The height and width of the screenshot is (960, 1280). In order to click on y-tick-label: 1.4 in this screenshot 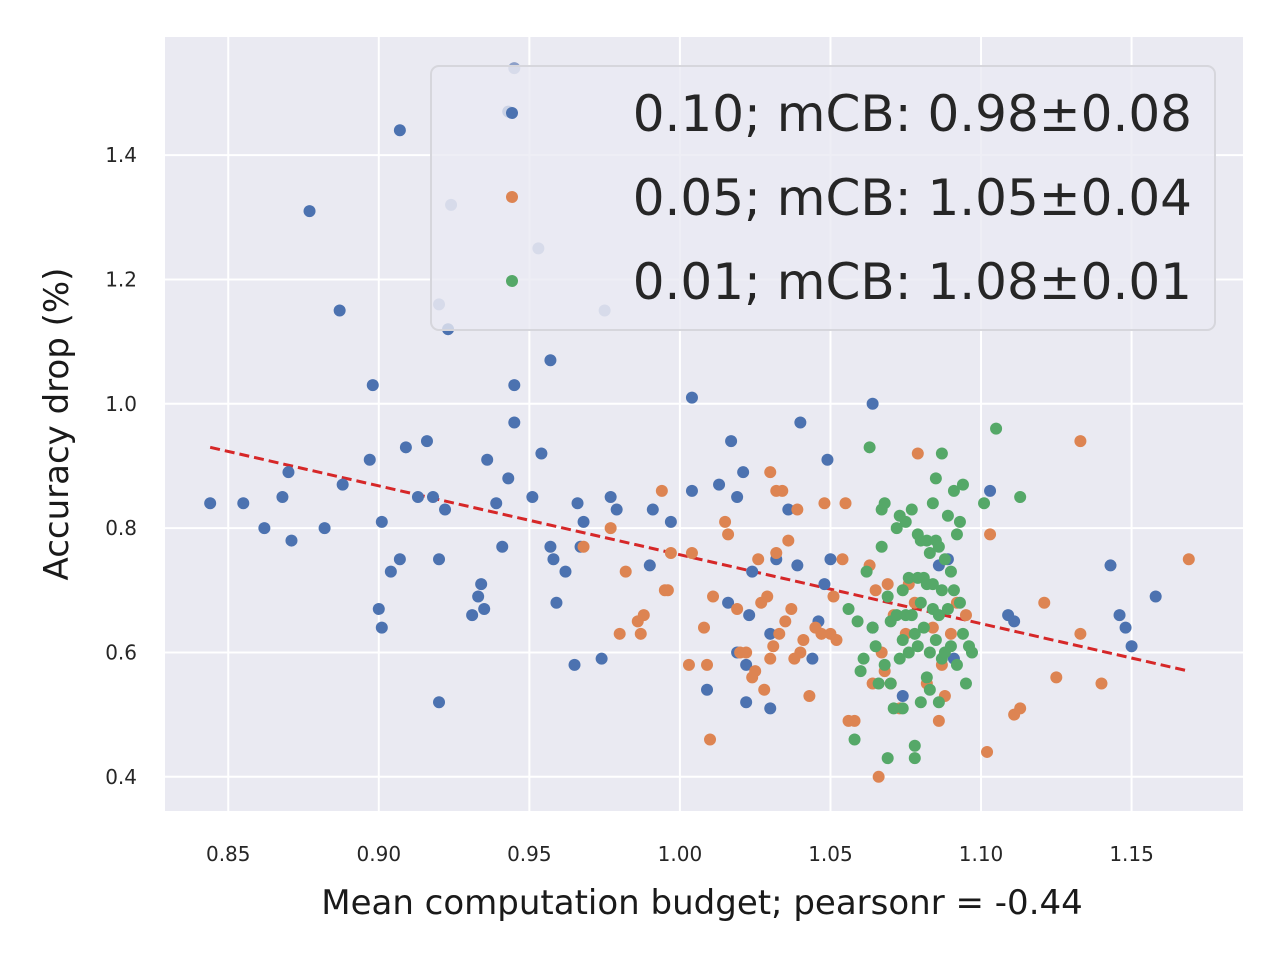, I will do `click(121, 155)`.